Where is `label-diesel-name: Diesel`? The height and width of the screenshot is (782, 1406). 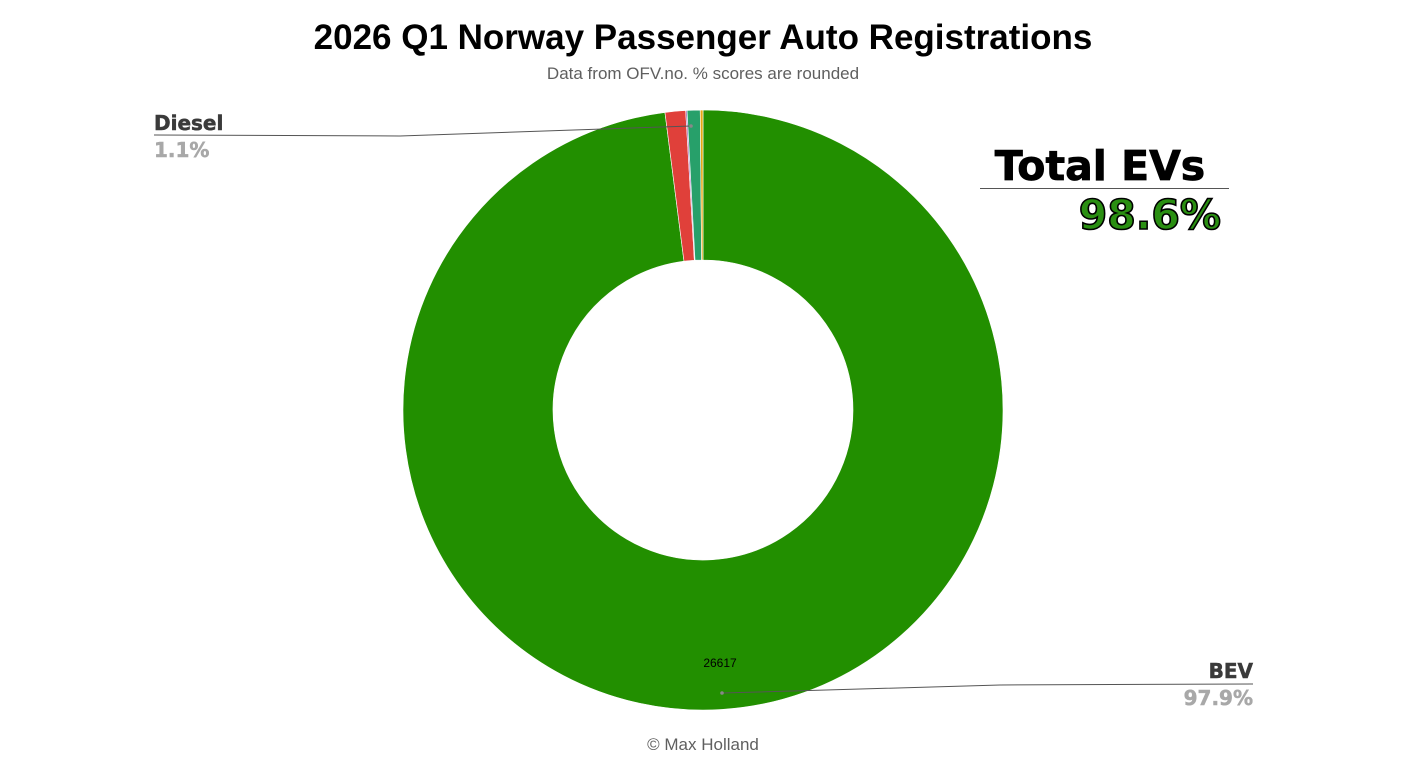 label-diesel-name: Diesel is located at coordinates (188, 123).